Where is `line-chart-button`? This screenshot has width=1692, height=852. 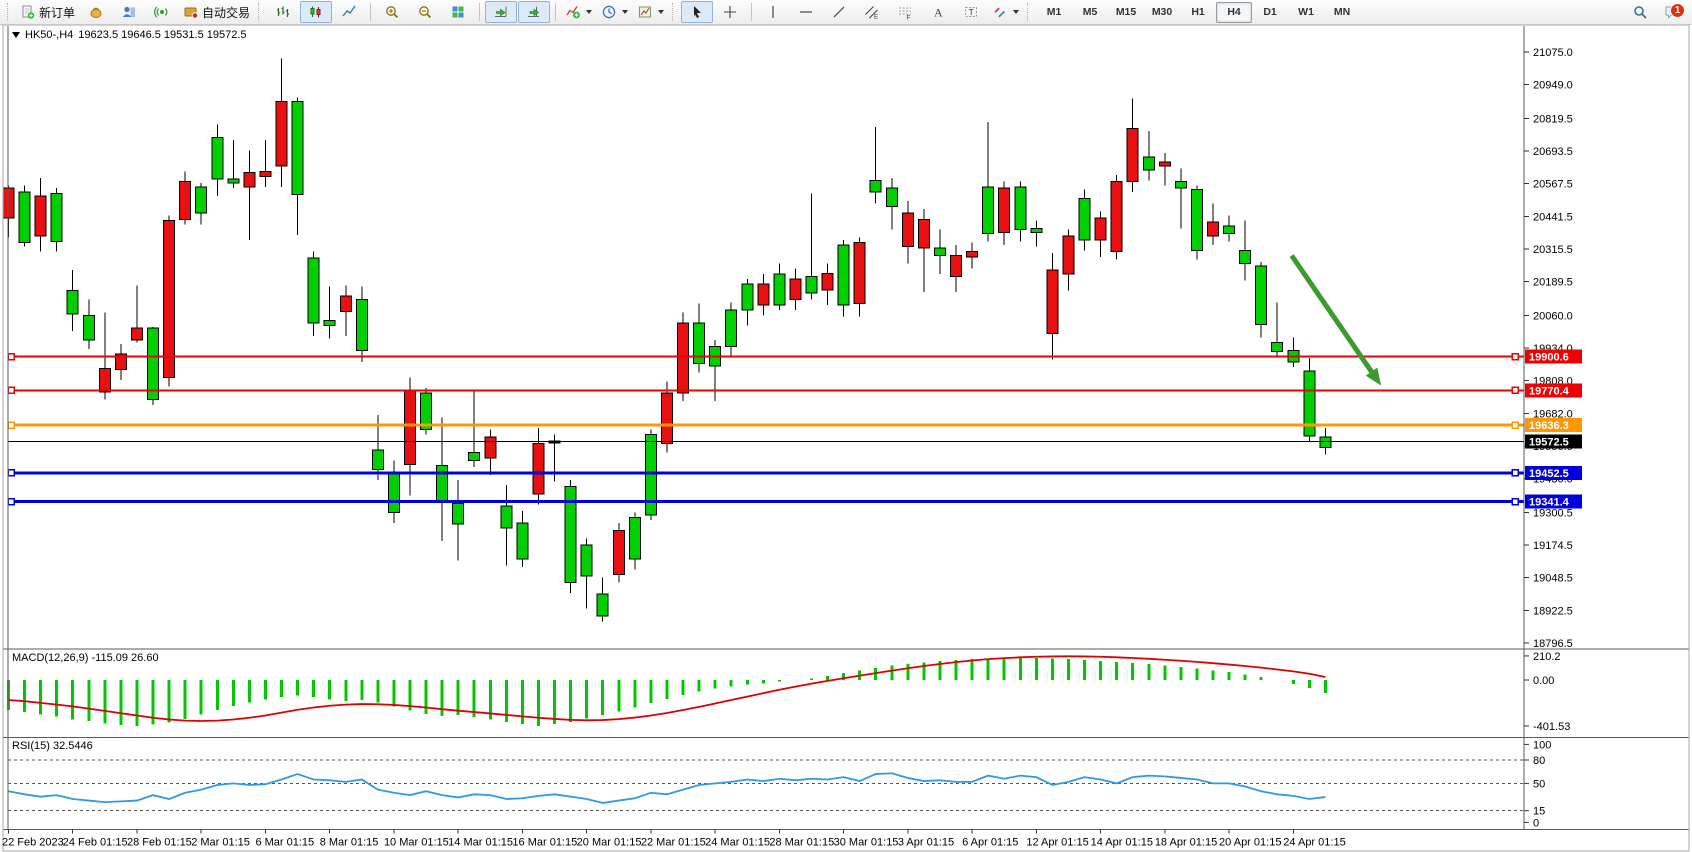 line-chart-button is located at coordinates (349, 12).